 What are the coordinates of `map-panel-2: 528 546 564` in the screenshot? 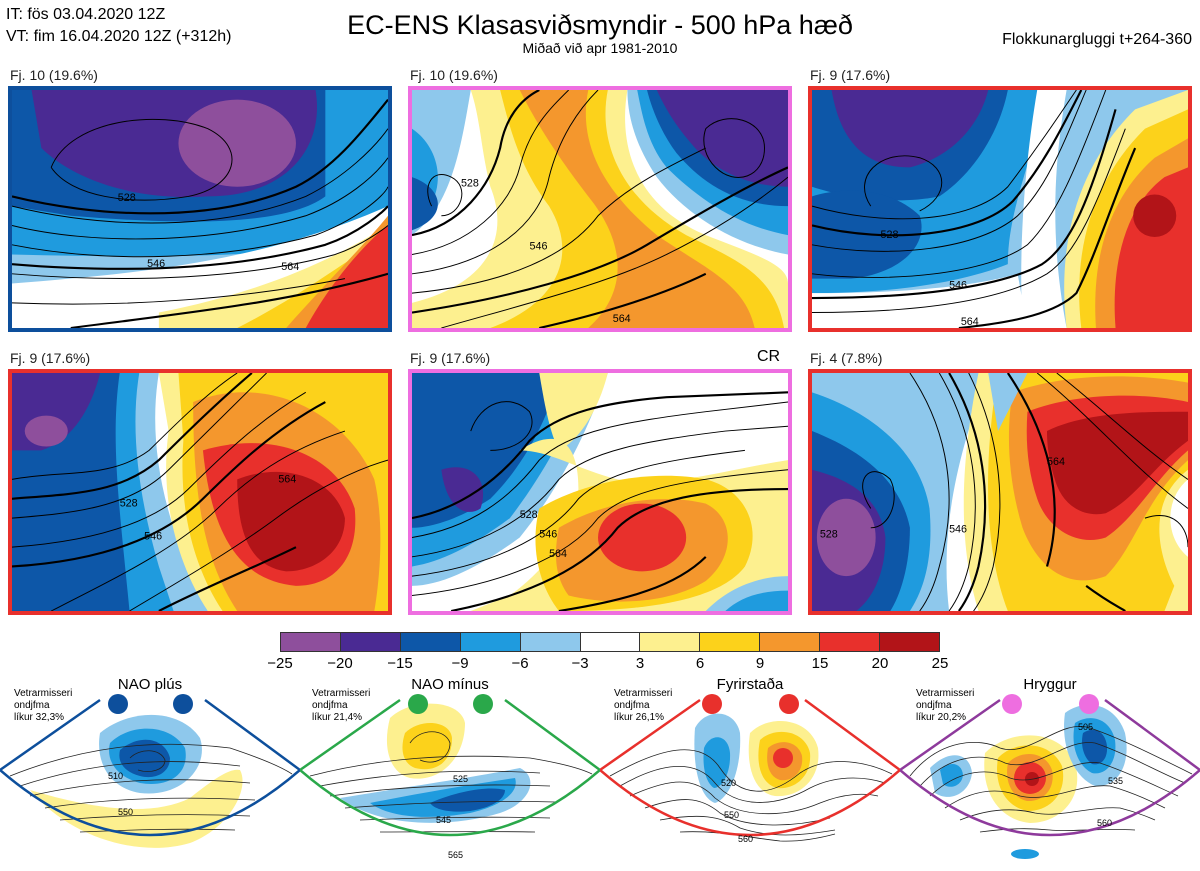 It's located at (600, 209).